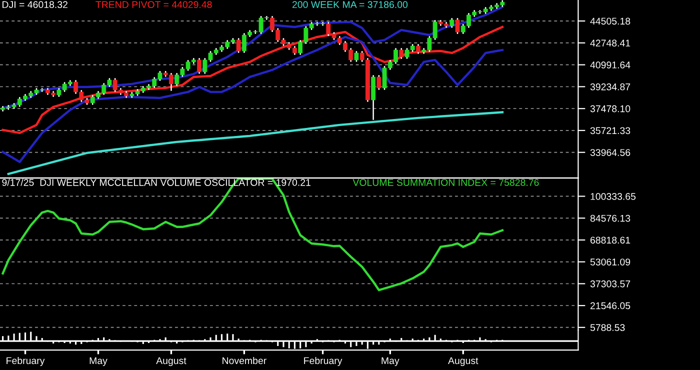 Image resolution: width=700 pixels, height=370 pixels. Describe the element at coordinates (610, 218) in the screenshot. I see `y-tick-label: 84576.13` at that location.